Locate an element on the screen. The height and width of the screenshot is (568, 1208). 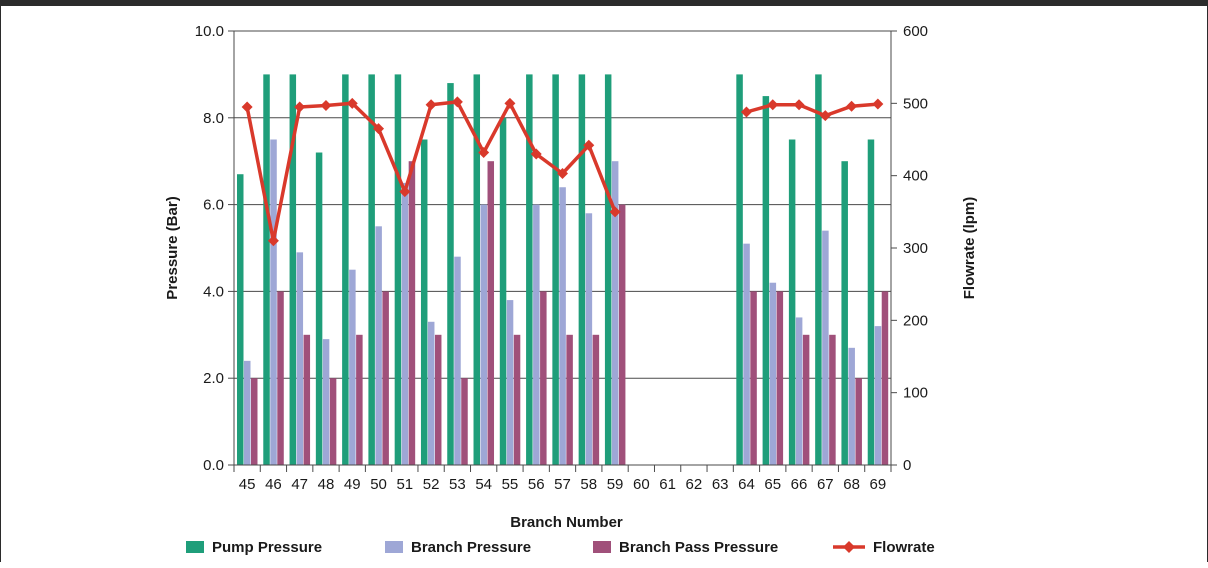
legend-marker-flowrate is located at coordinates (849, 547).